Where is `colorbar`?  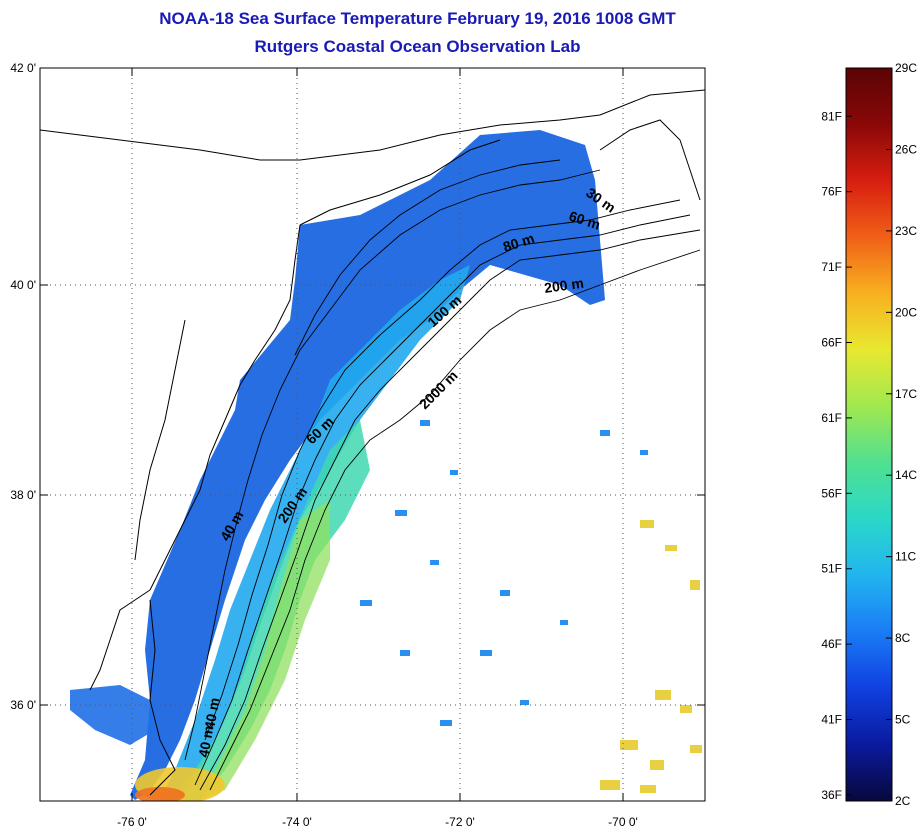 colorbar is located at coordinates (869, 434).